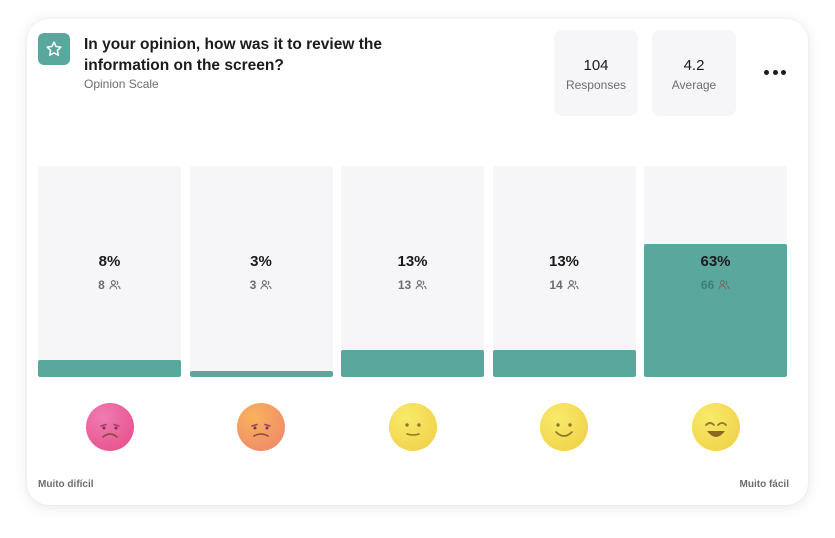  I want to click on bar-response-count: 14, so click(564, 285).